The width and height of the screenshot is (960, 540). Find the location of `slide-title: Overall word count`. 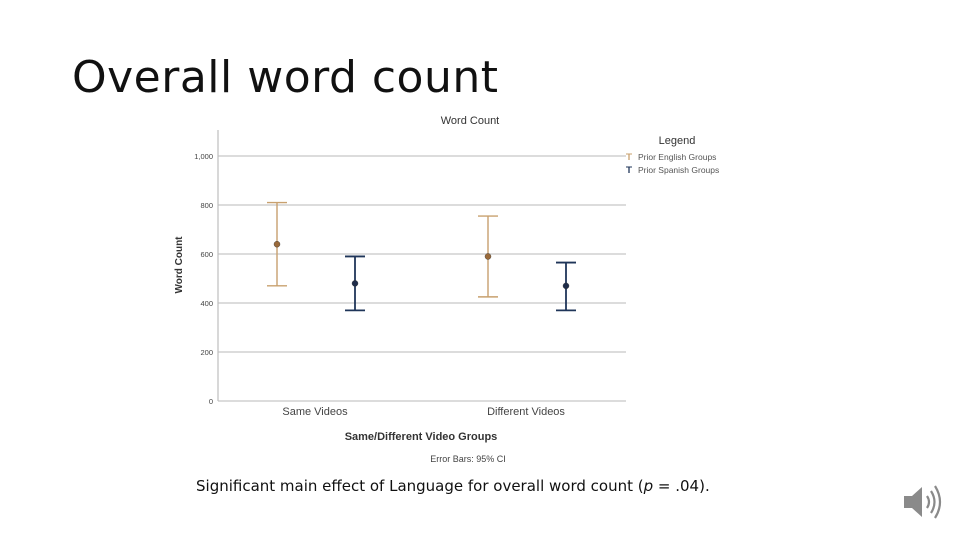

slide-title: Overall word count is located at coordinates (285, 77).